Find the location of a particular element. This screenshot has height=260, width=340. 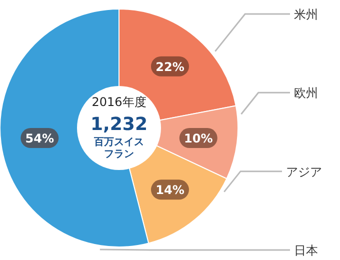

text: 2016年度 is located at coordinates (119, 102).